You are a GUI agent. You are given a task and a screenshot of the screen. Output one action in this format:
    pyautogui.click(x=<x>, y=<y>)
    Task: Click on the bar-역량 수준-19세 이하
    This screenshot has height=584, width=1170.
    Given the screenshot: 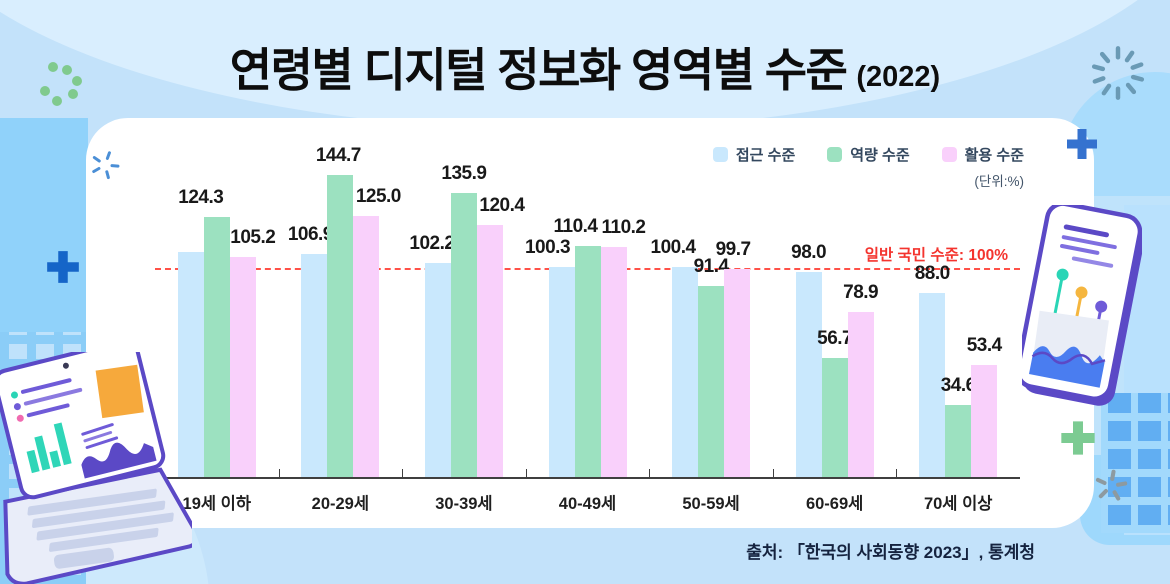 What is the action you would take?
    pyautogui.click(x=216, y=347)
    